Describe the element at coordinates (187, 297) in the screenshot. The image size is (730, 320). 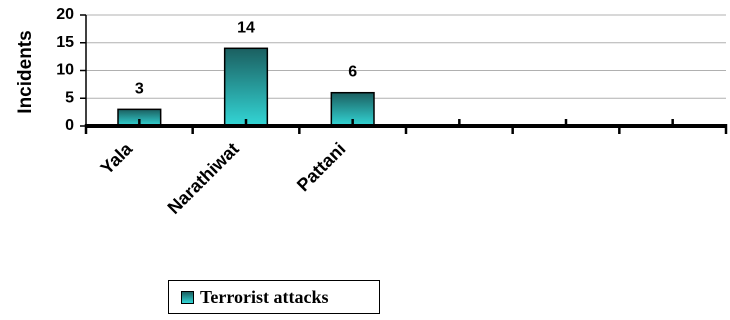
I see `legend-swatch` at that location.